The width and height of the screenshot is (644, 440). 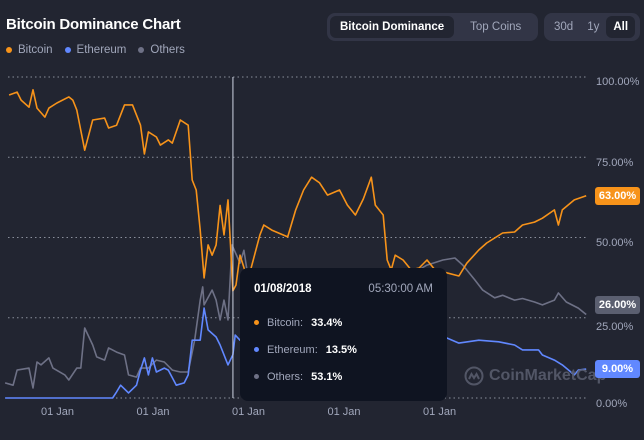 I want to click on tooltip-row-bitcoin: Bitcoin: 33.4%, so click(x=343, y=322).